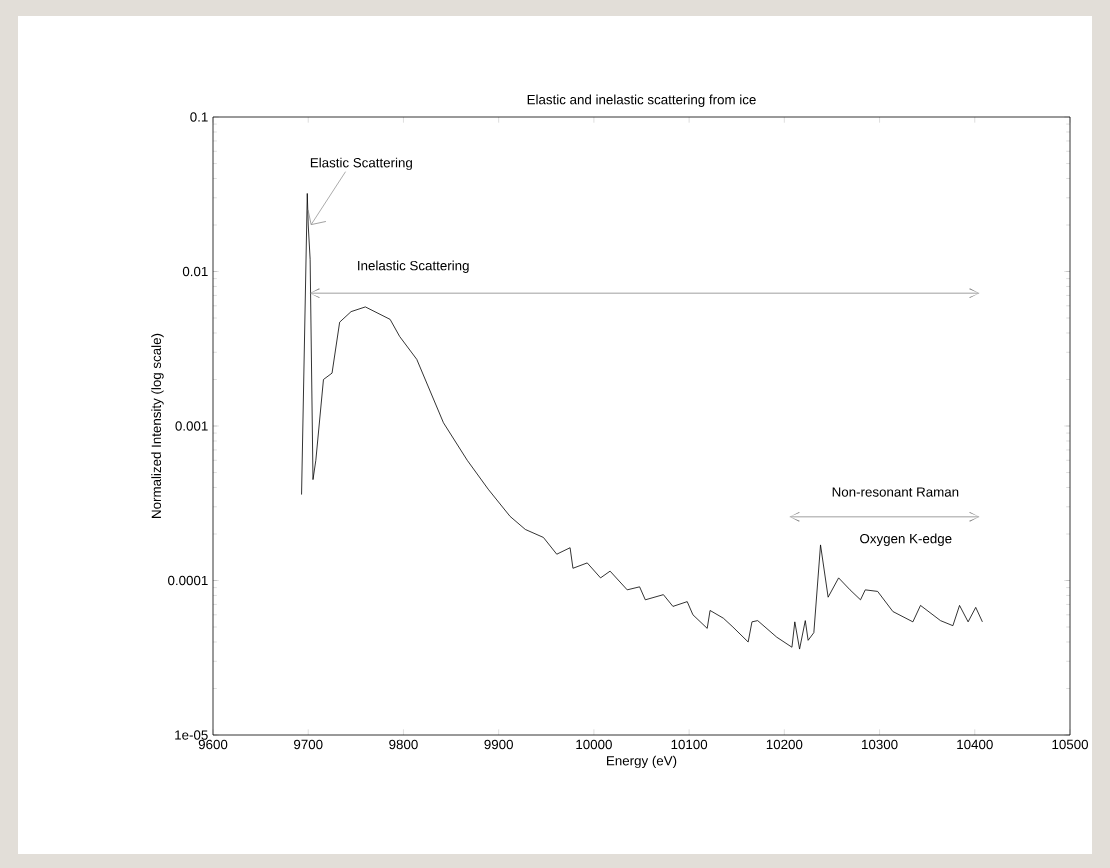 This screenshot has height=868, width=1110. Describe the element at coordinates (689, 744) in the screenshot. I see `x-tick-label: 10100` at that location.